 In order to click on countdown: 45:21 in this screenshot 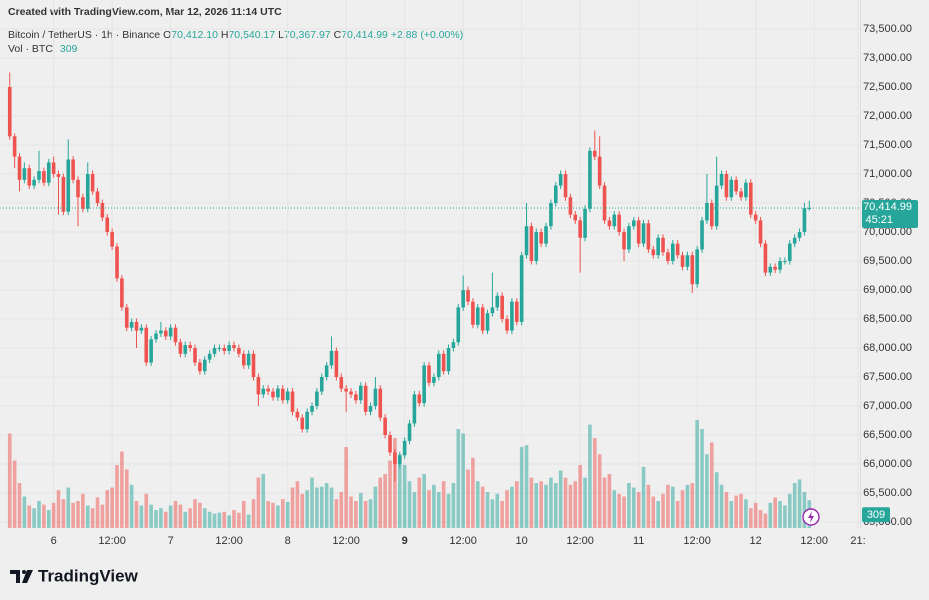, I will do `click(879, 220)`.